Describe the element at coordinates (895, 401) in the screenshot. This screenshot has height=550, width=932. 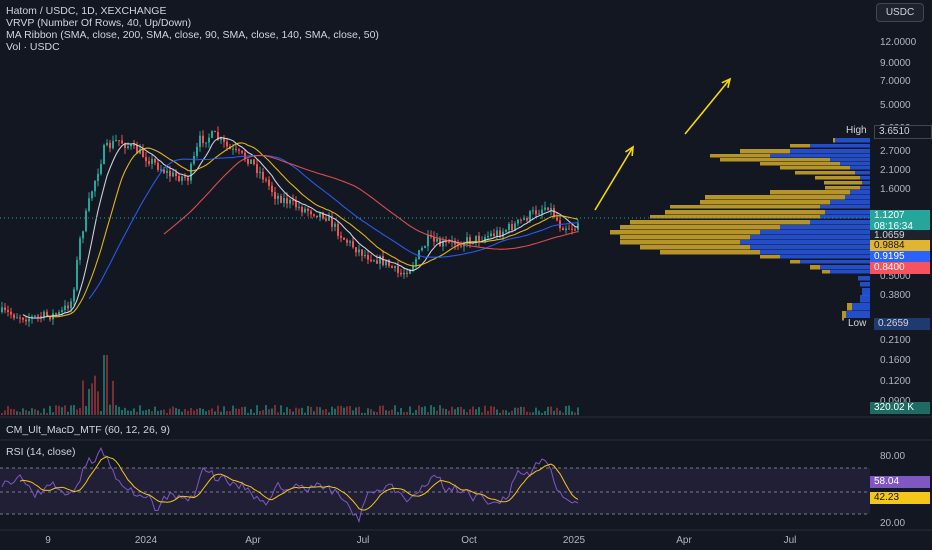
I see `price-axis-label: 0.0900` at that location.